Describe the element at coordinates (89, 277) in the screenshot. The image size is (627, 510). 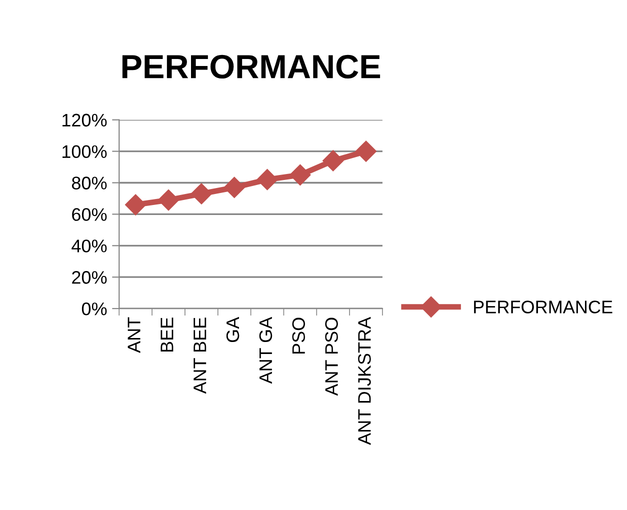
I see `y-tick-label: 20%` at that location.